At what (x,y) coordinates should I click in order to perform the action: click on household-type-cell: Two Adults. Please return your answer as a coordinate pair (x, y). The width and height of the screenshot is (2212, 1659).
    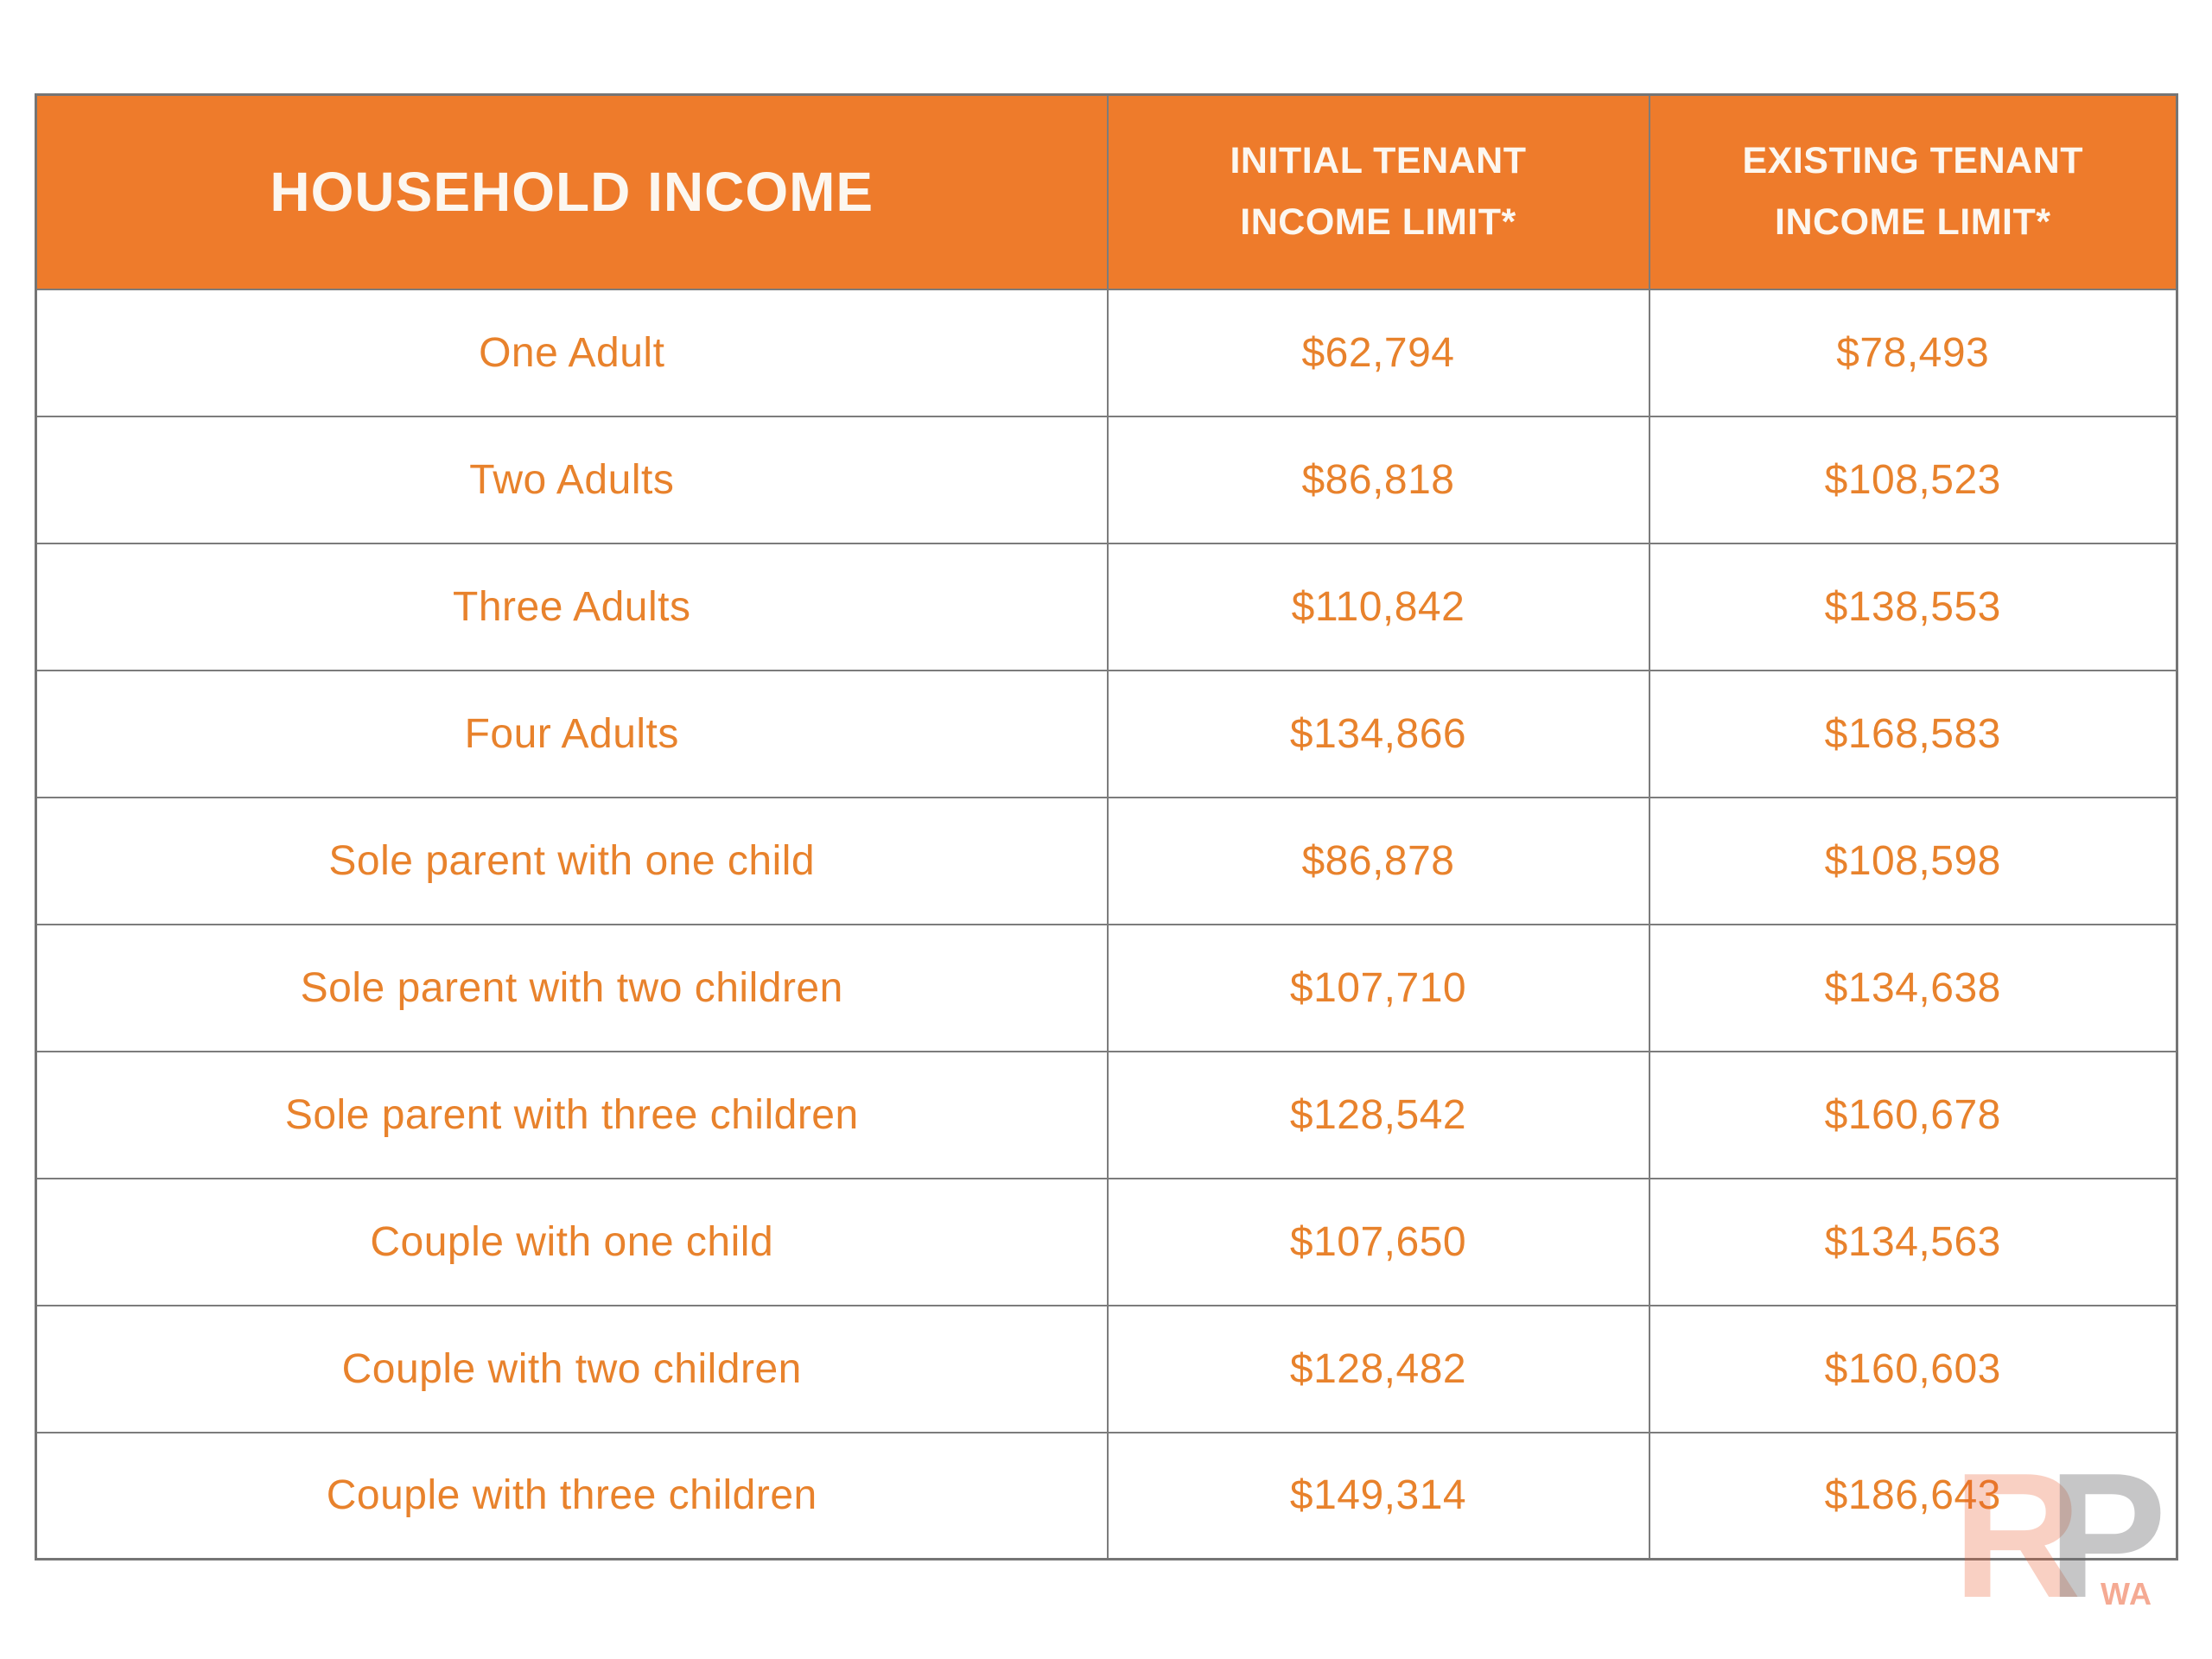
    Looking at the image, I should click on (572, 479).